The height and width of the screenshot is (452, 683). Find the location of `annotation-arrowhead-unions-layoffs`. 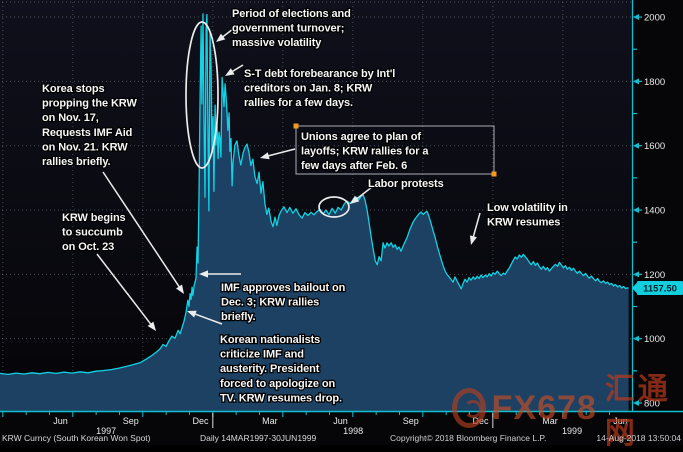

annotation-arrowhead-unions-layoffs is located at coordinates (265, 156).